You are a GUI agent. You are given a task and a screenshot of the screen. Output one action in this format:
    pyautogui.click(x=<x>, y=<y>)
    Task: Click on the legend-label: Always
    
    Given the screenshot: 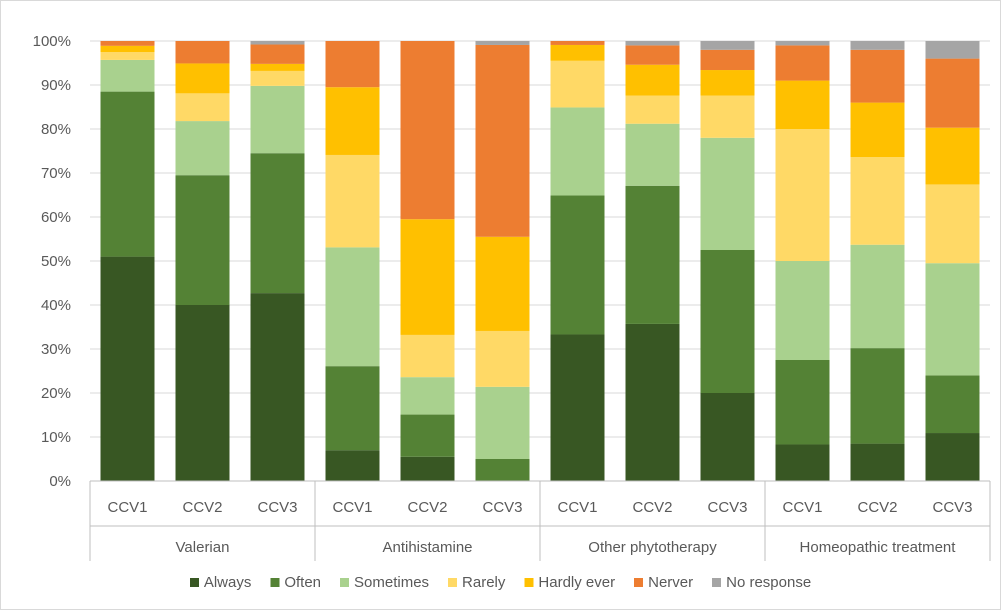 What is the action you would take?
    pyautogui.click(x=228, y=582)
    